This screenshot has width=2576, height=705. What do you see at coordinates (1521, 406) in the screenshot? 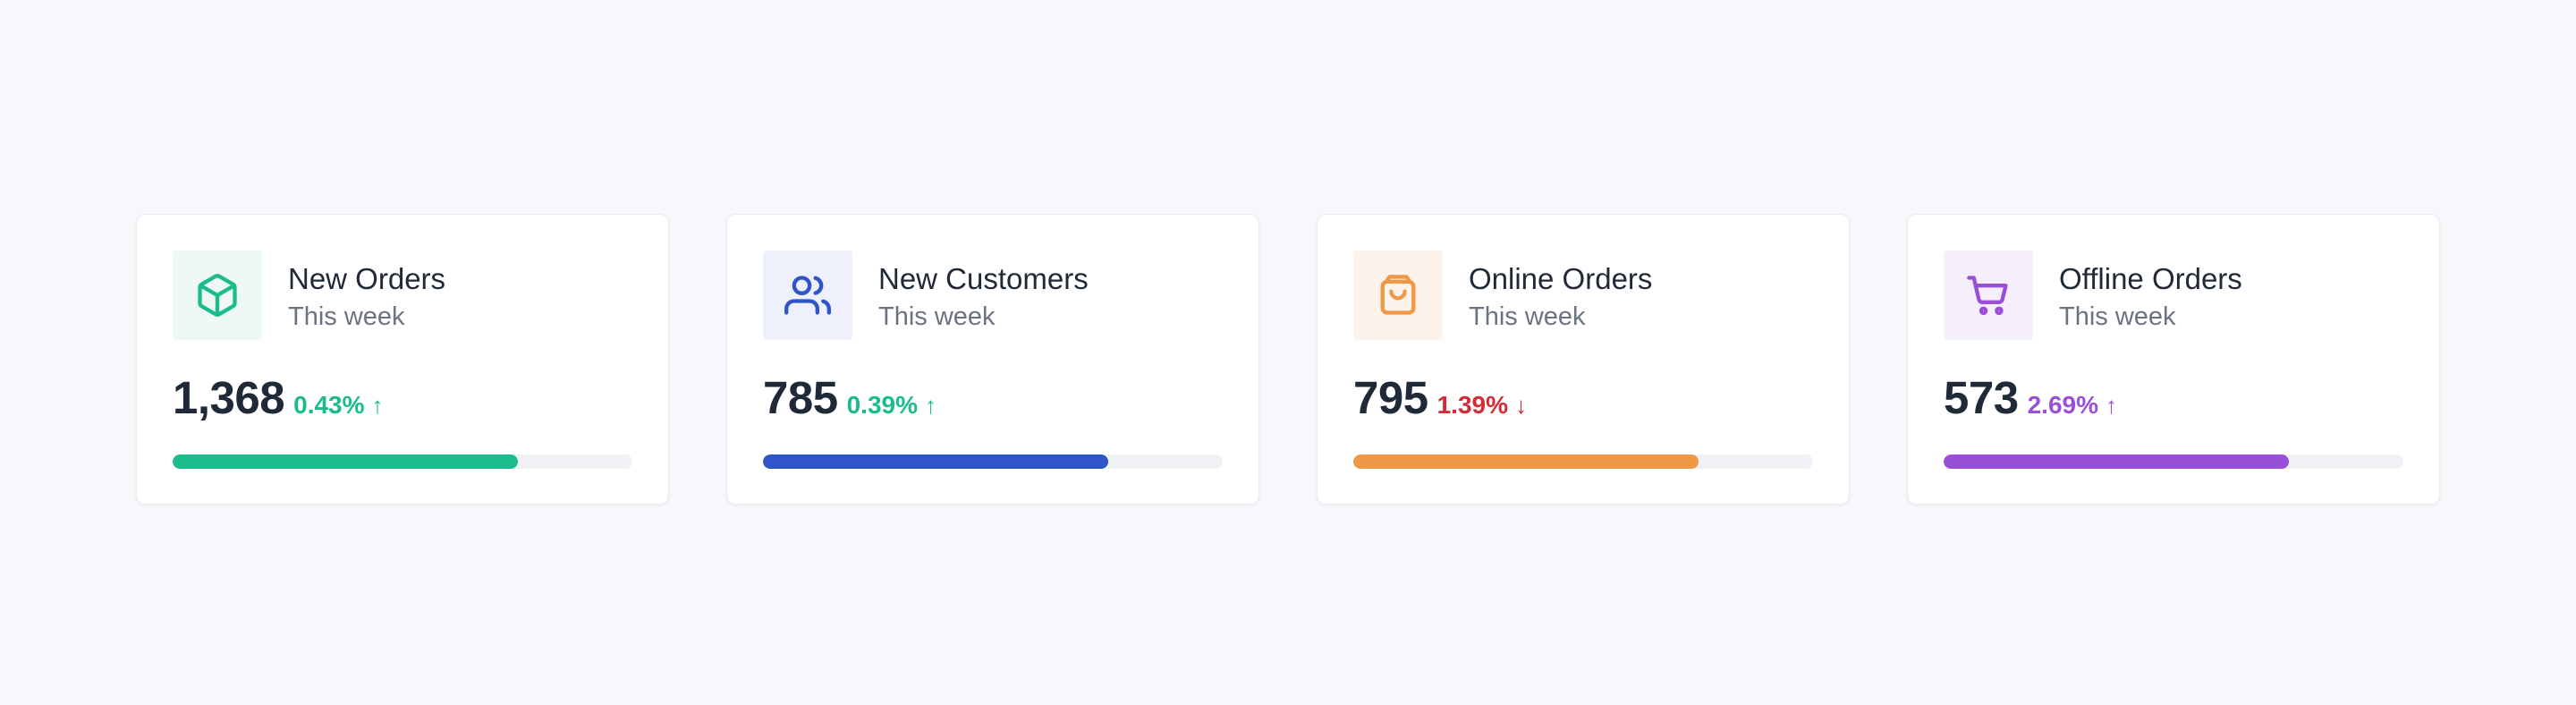
I see `arrow-down-icon: ↓` at bounding box center [1521, 406].